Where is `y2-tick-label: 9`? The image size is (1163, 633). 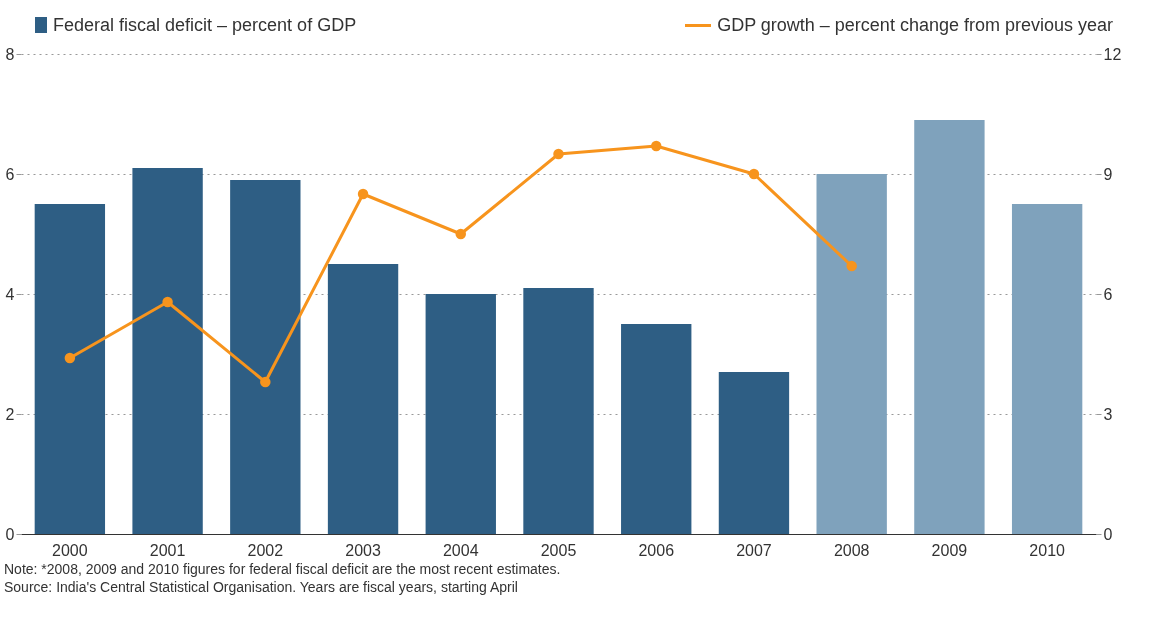 y2-tick-label: 9 is located at coordinates (1108, 174).